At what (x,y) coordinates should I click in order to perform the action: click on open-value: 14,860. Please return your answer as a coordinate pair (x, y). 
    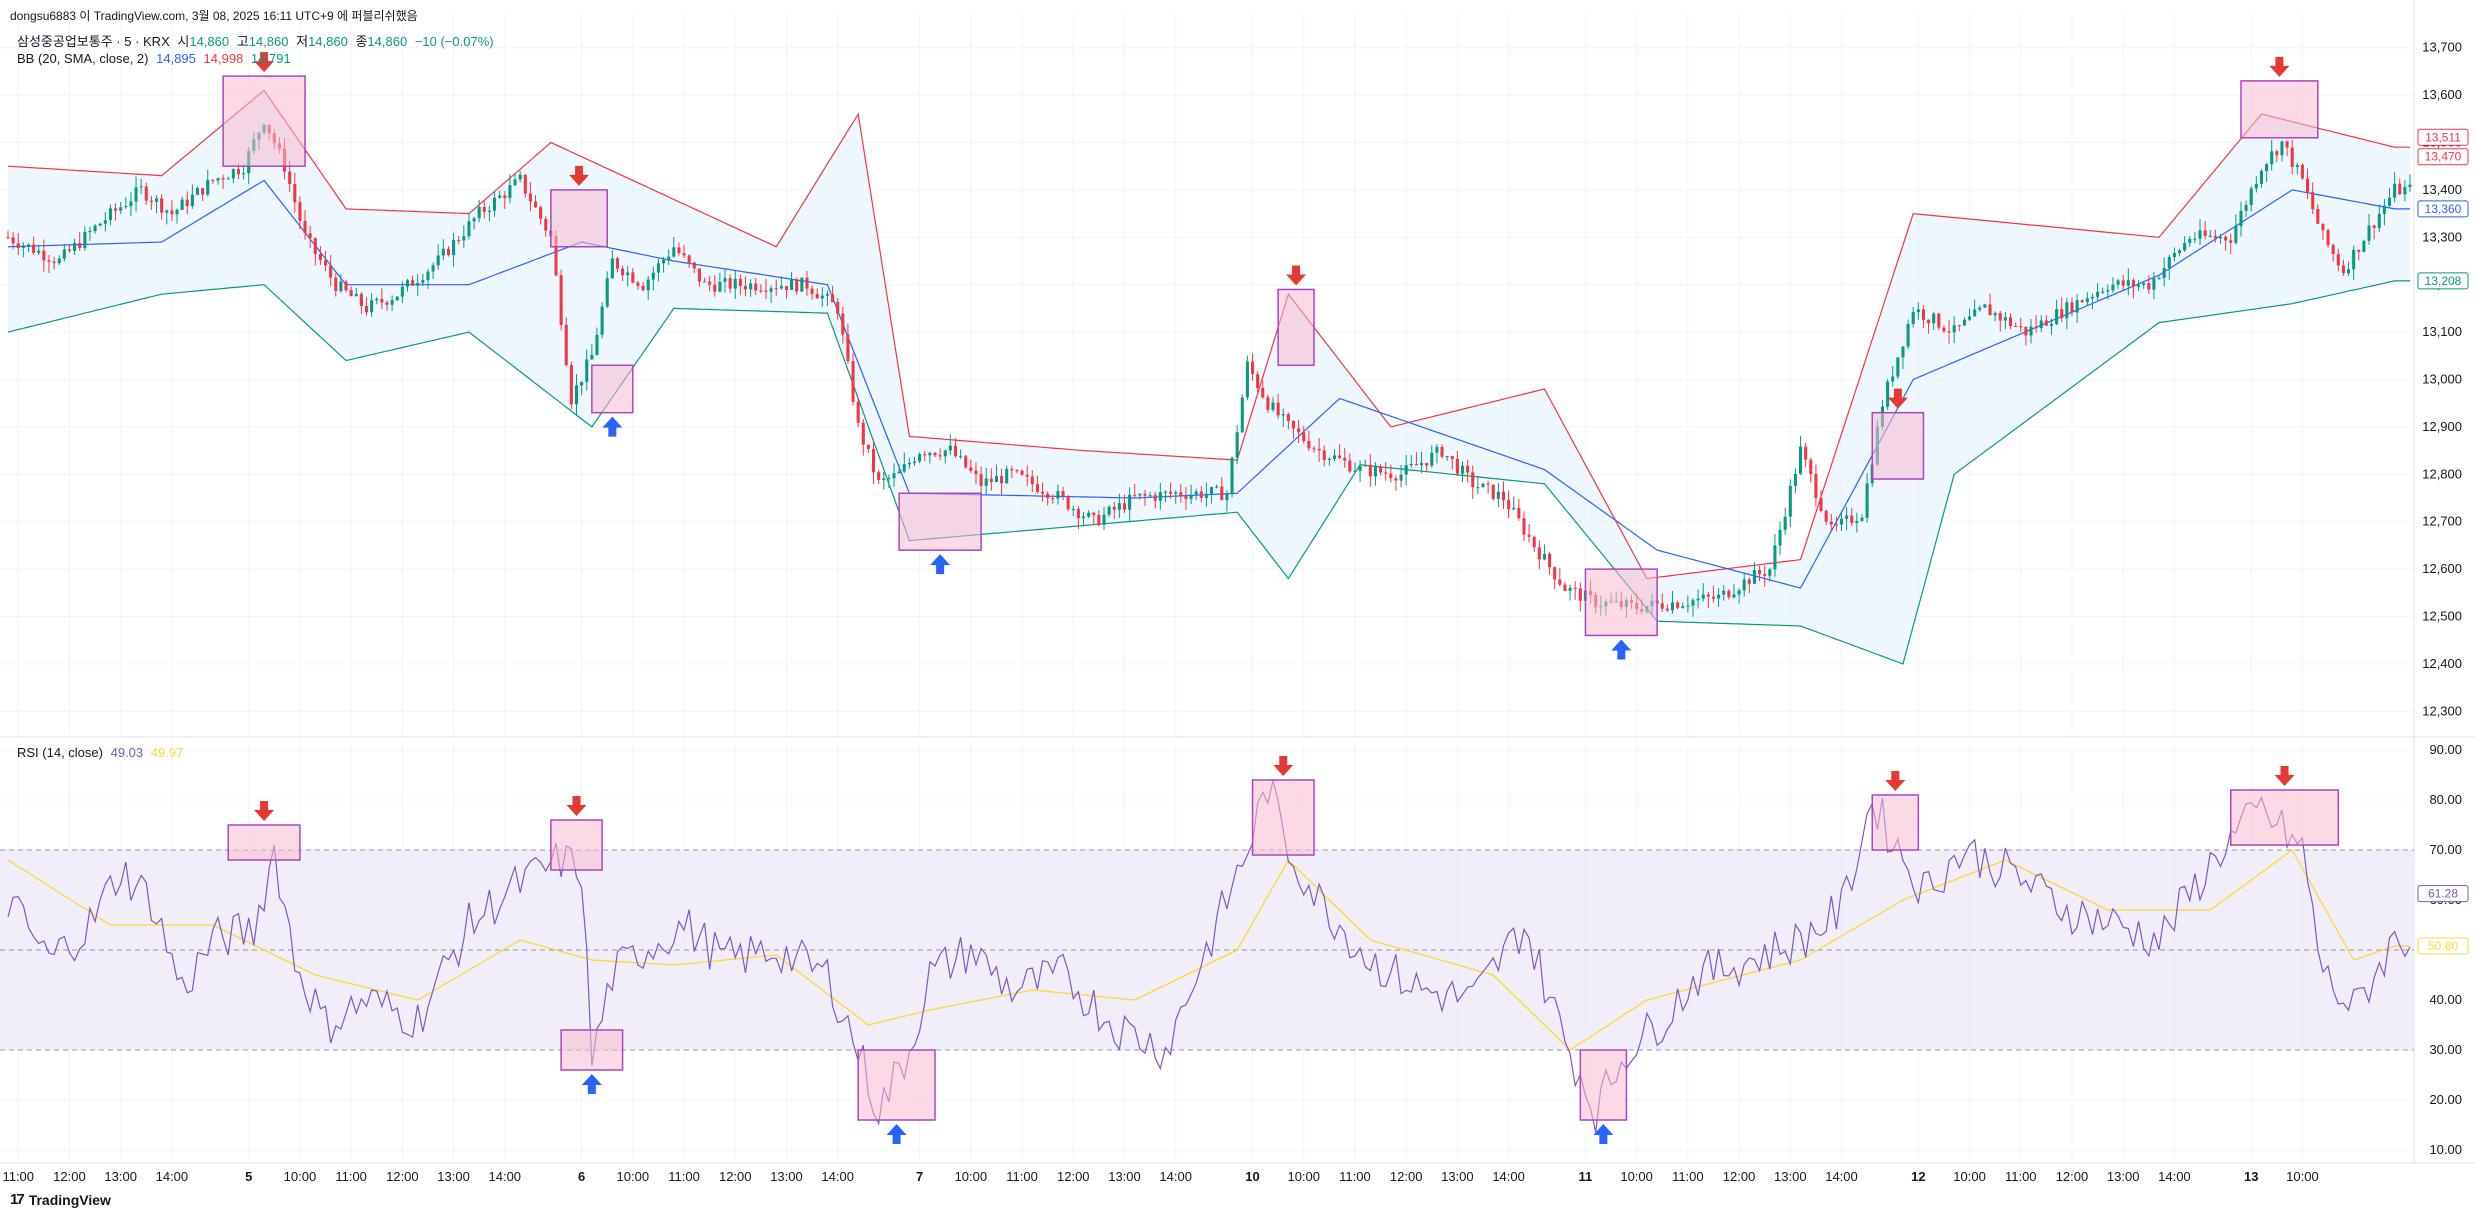
    Looking at the image, I should click on (209, 41).